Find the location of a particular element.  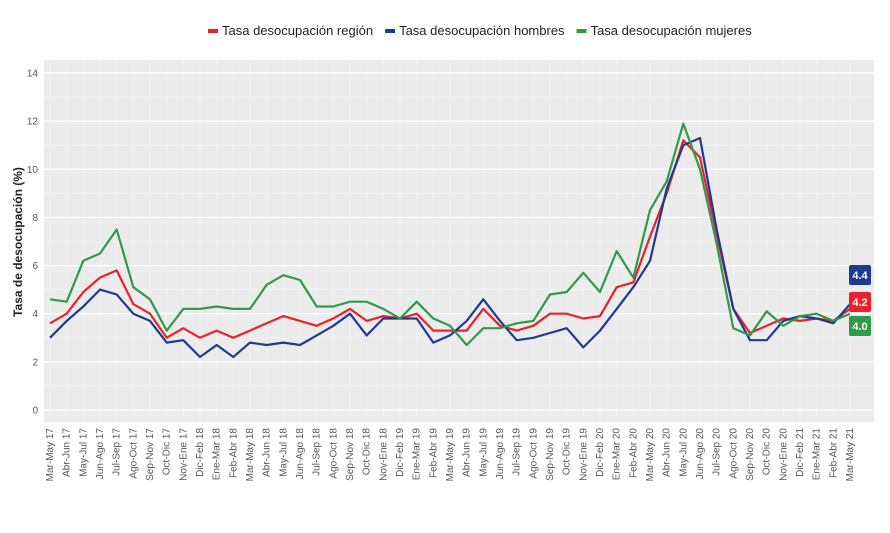

x-tick-label: Ago-Oct 19 is located at coordinates (533, 453).